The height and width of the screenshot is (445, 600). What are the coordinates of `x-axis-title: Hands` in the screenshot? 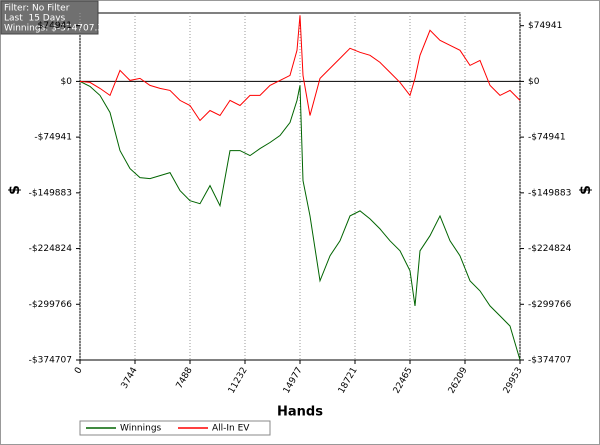 It's located at (300, 412).